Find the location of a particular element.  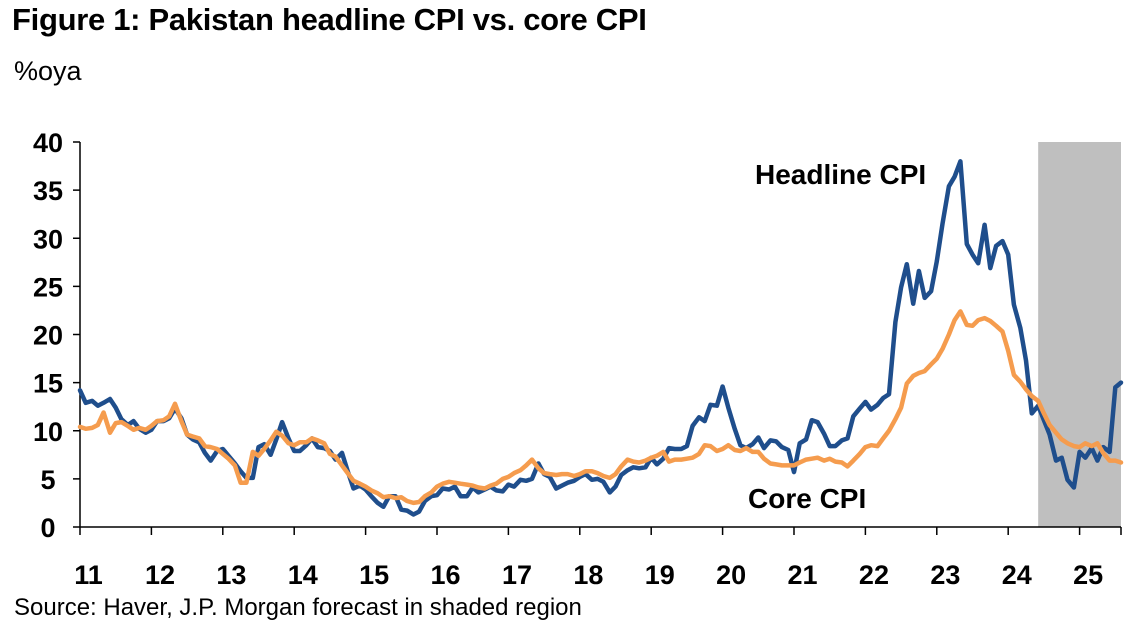

y-tick-label: 30 is located at coordinates (48, 239).